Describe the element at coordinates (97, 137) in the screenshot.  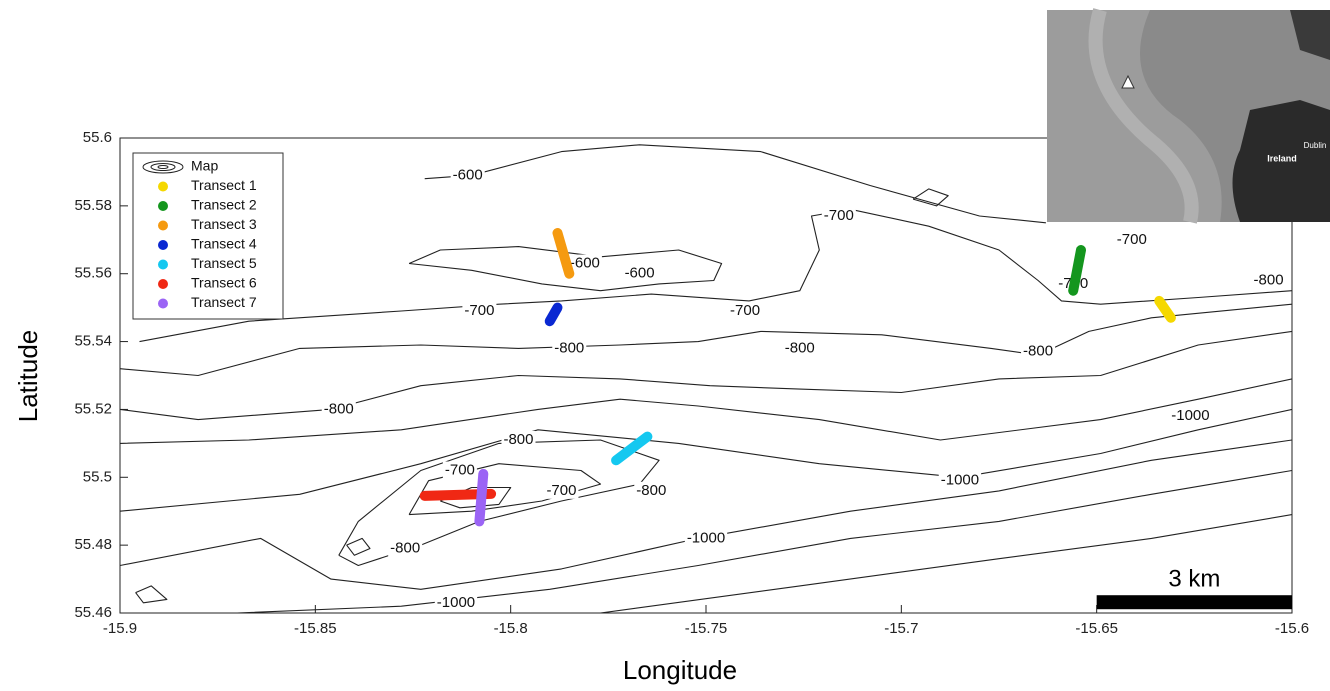
I see `y-tick-label: 55.6` at that location.